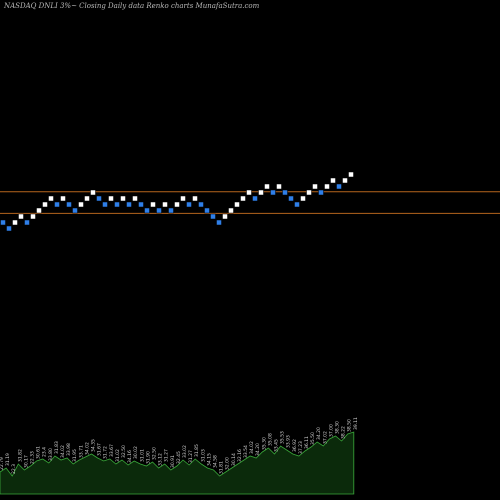 The height and width of the screenshot is (500, 500). I want to click on price-label-30: 33.02, so click(185, 451).